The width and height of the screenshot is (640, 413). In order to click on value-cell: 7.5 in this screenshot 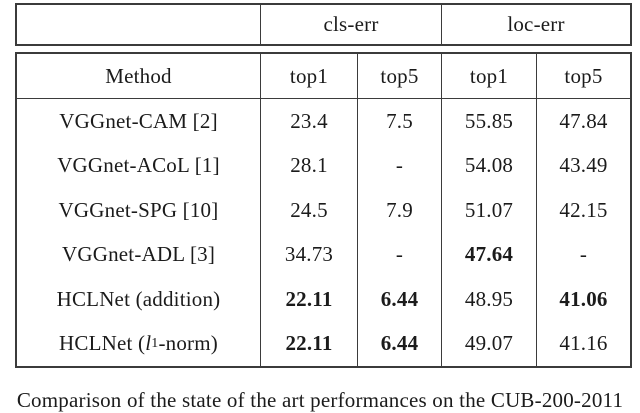, I will do `click(399, 121)`.